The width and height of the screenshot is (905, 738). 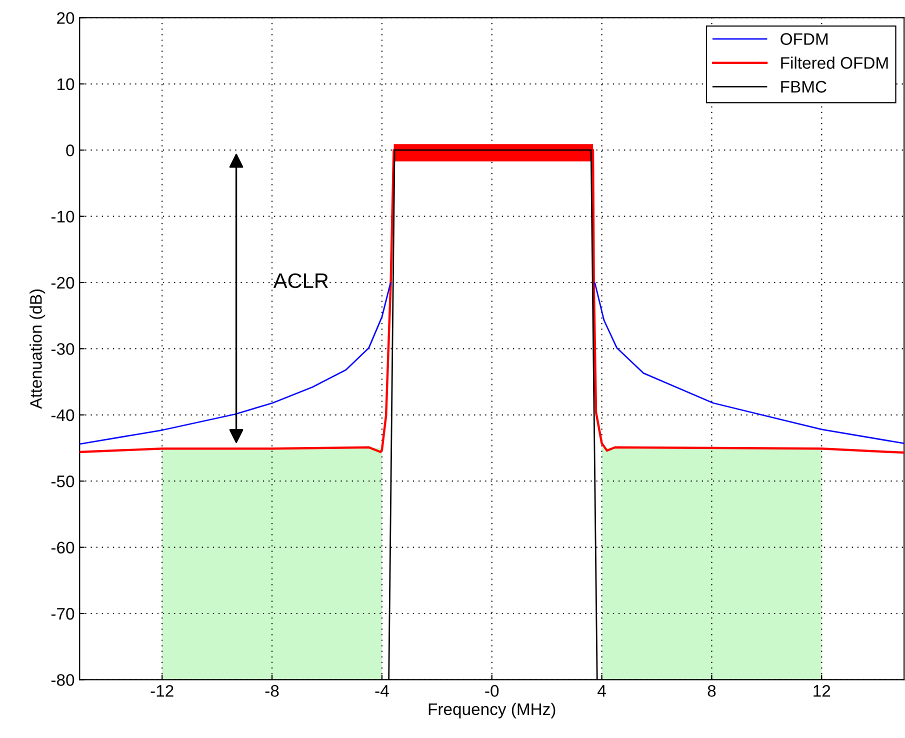 I want to click on x-tick-label: -4, so click(x=382, y=691).